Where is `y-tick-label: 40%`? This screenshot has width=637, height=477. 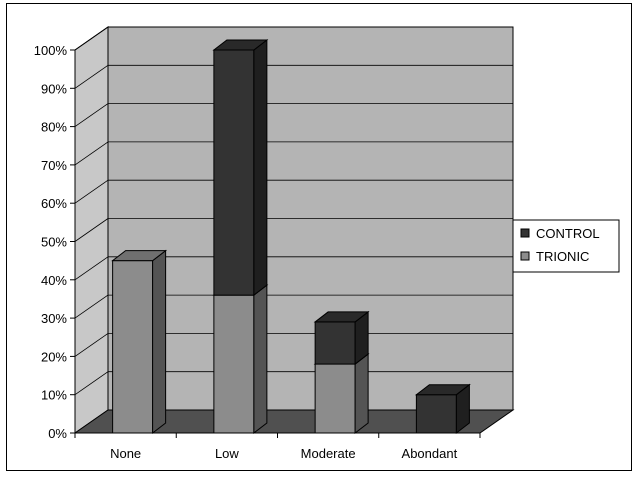 y-tick-label: 40% is located at coordinates (54, 280).